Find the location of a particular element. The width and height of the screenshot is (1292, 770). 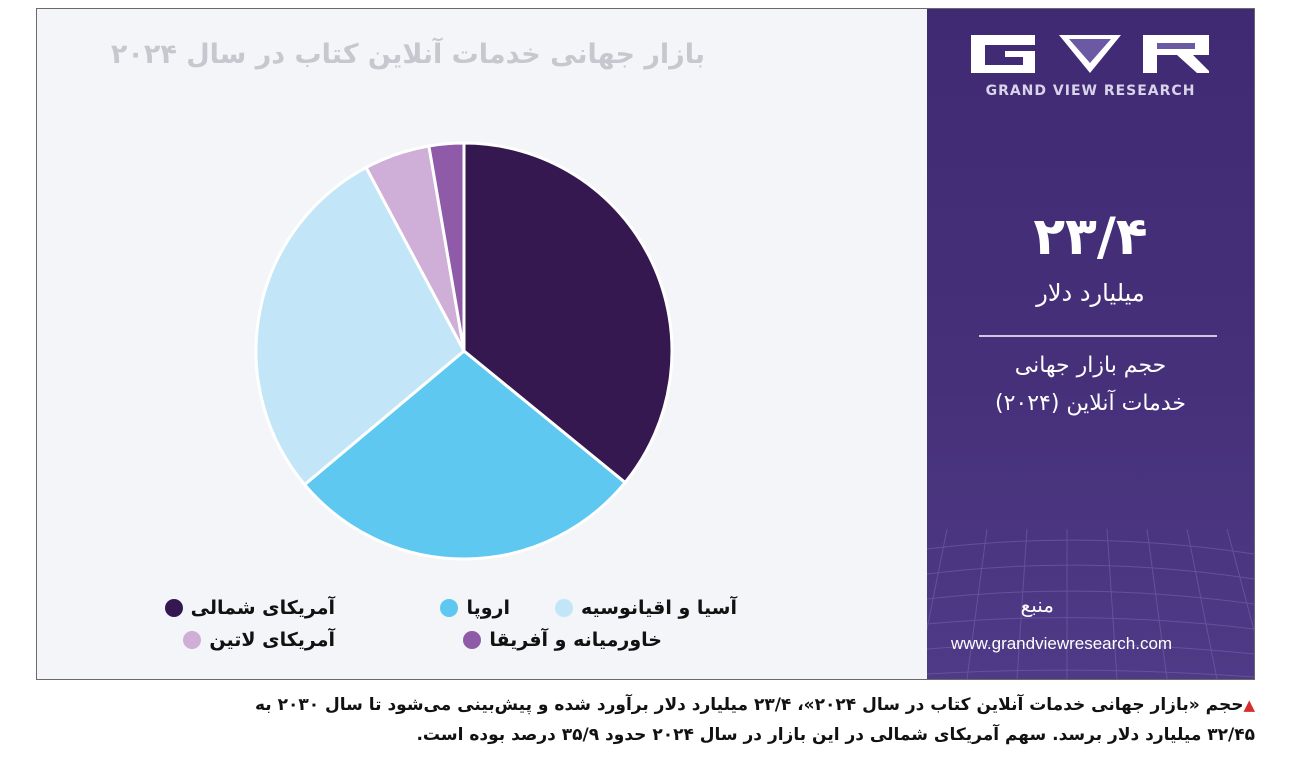

legend-item-north-america: آمریکای شمالی is located at coordinates (249, 608).